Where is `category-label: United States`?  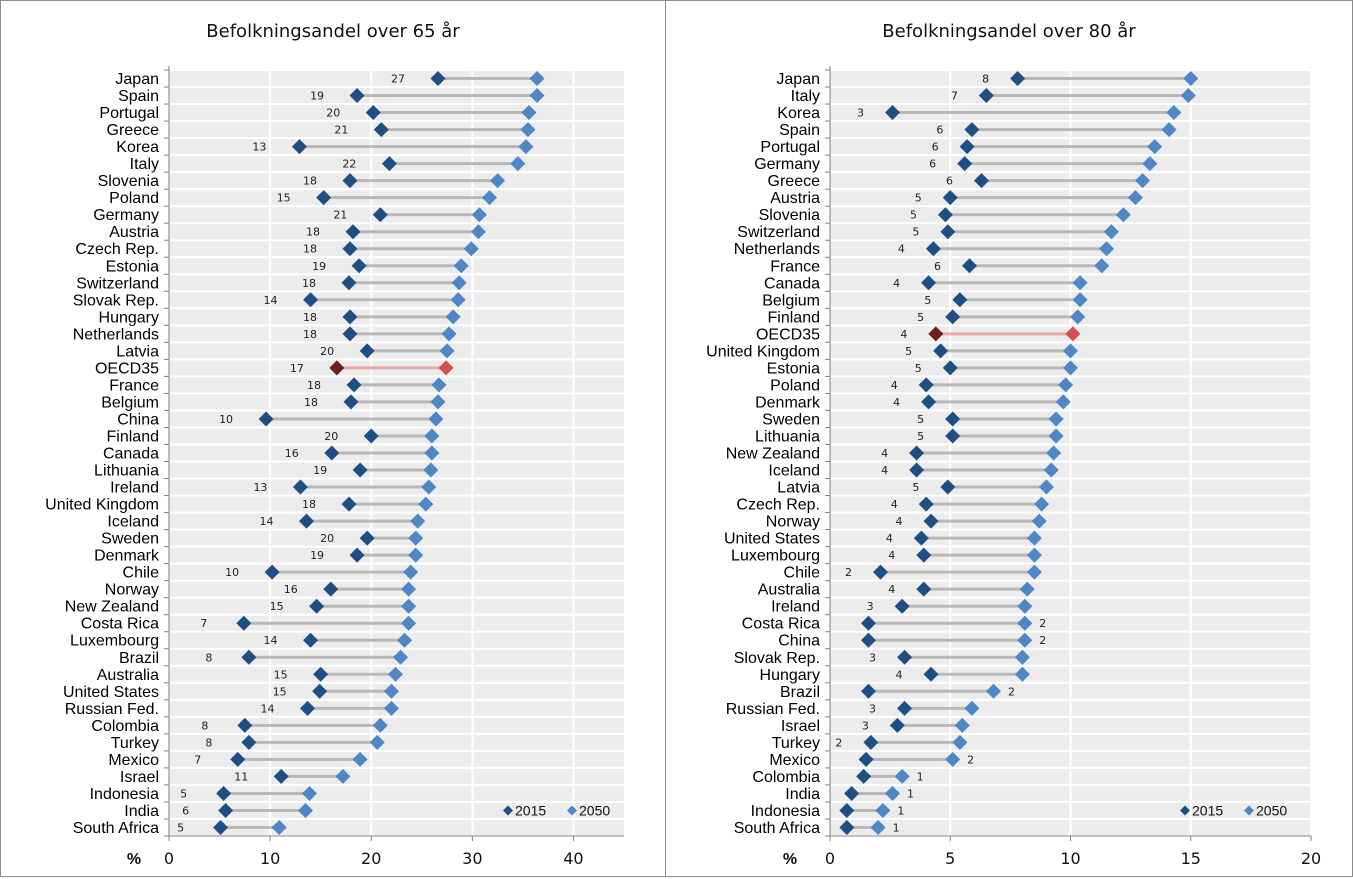 category-label: United States is located at coordinates (111, 692).